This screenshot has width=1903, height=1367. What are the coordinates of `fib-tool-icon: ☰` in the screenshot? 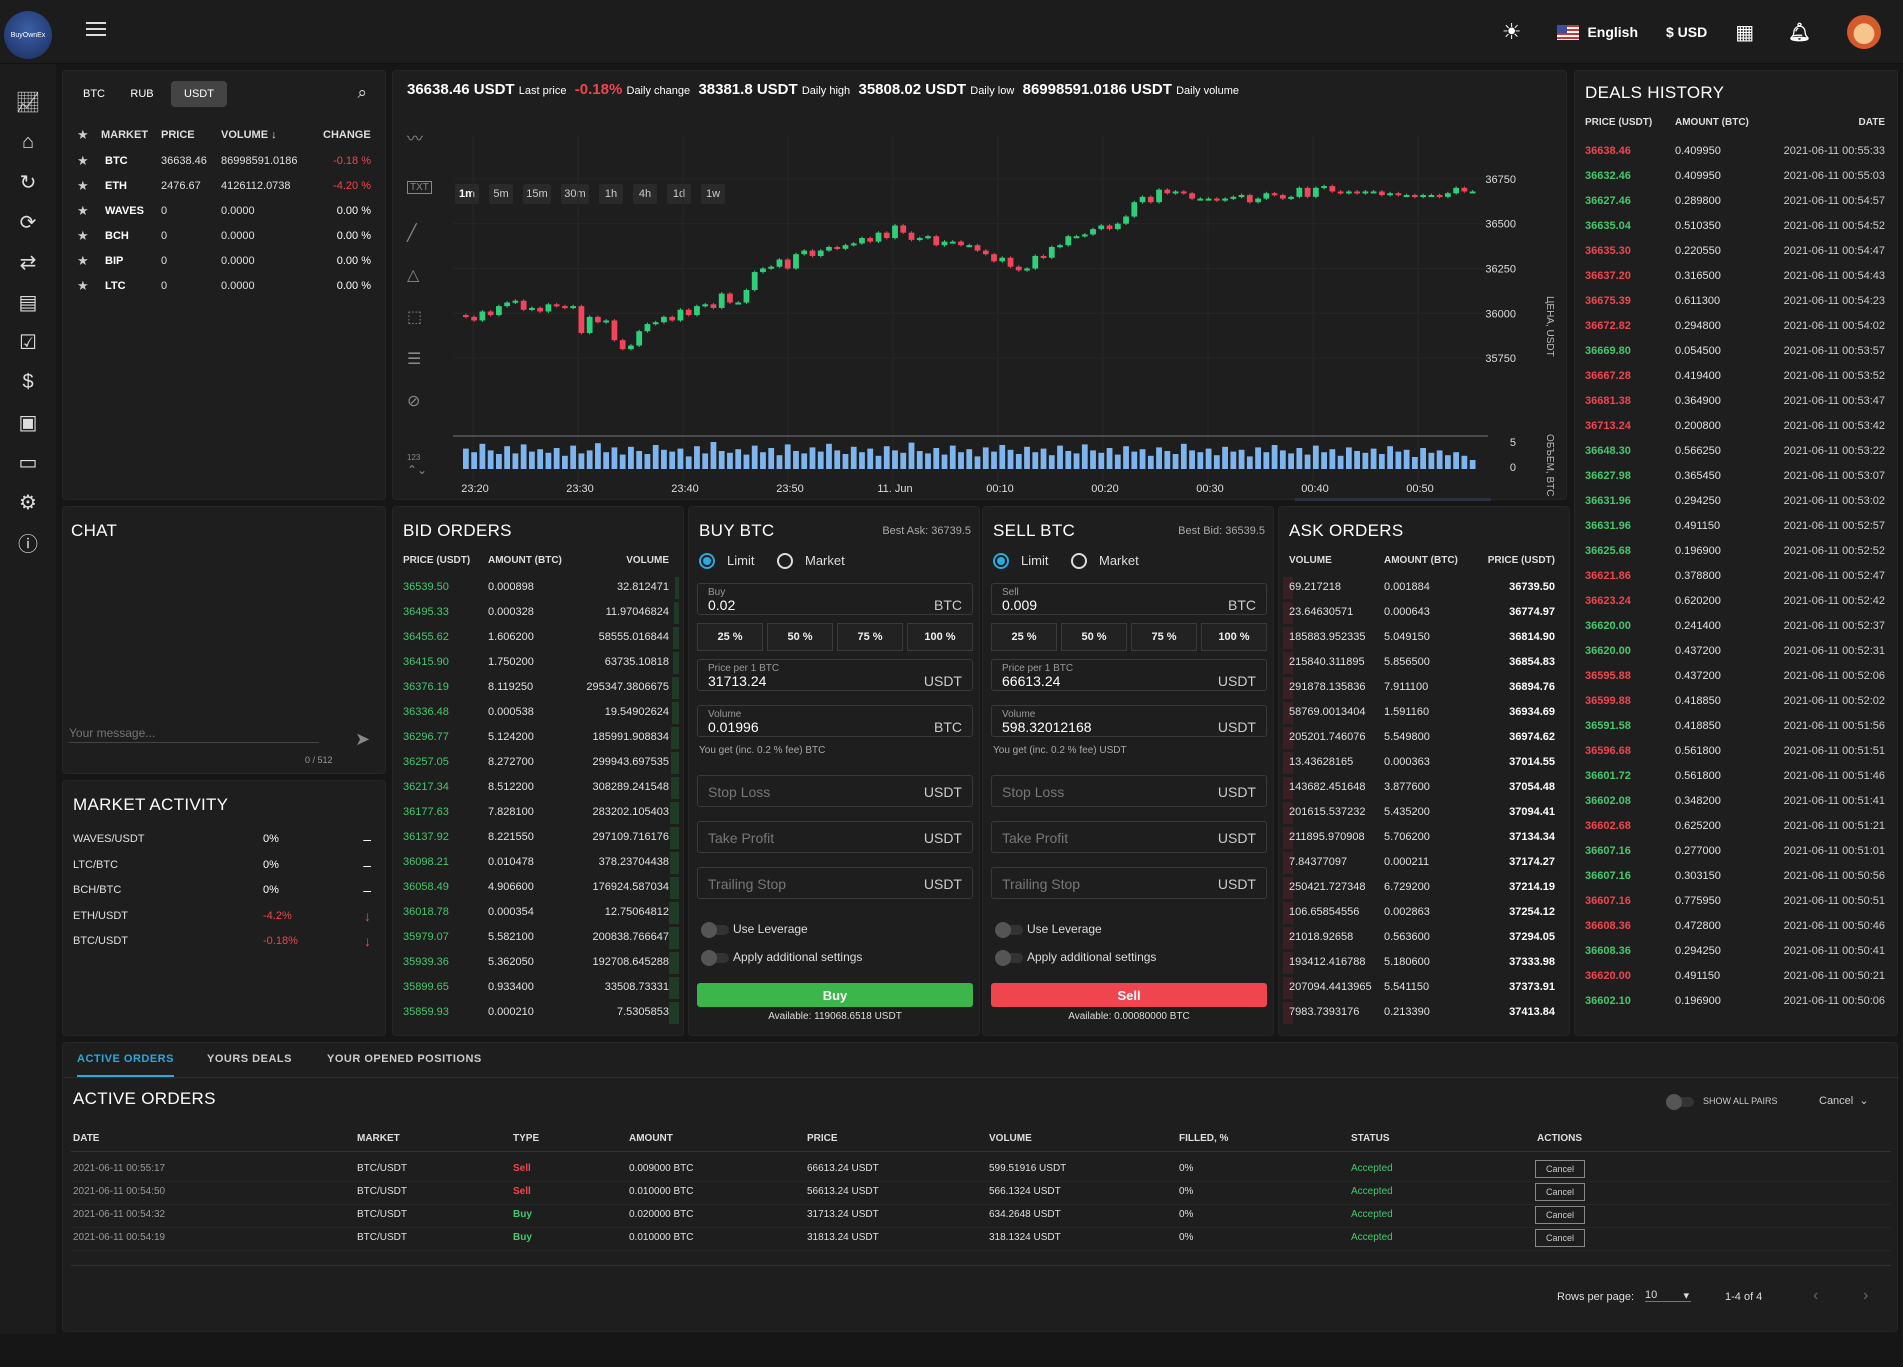 It's located at (414, 359).